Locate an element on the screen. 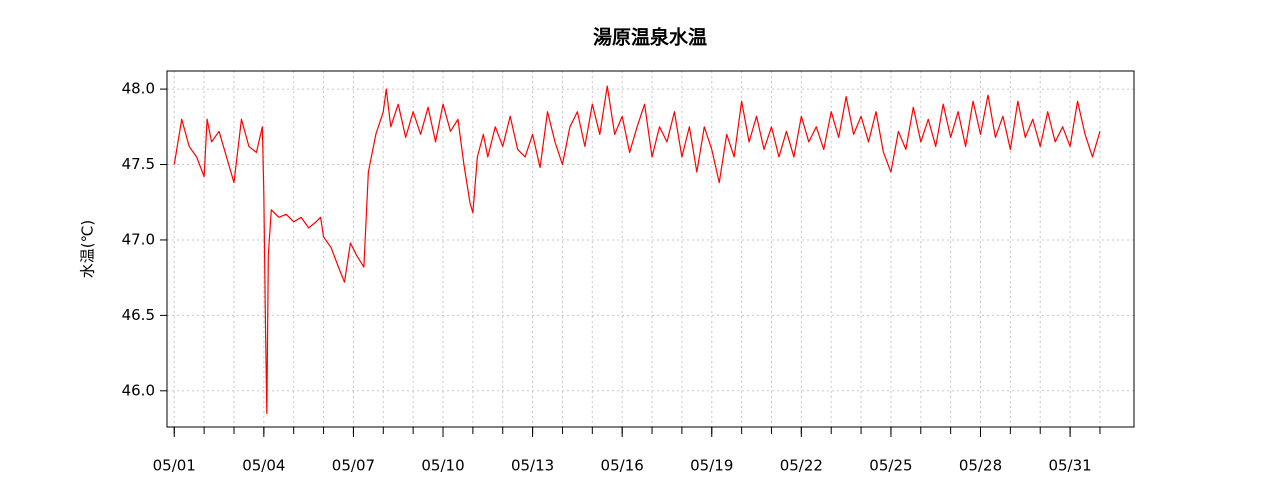  y-tick-label: 48.0 is located at coordinates (138, 89).